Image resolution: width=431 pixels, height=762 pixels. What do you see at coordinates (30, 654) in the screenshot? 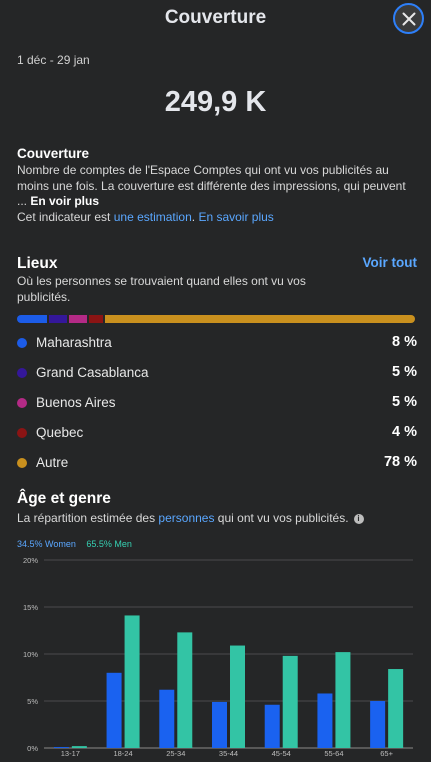
I see `y-tick-label: 10%` at bounding box center [30, 654].